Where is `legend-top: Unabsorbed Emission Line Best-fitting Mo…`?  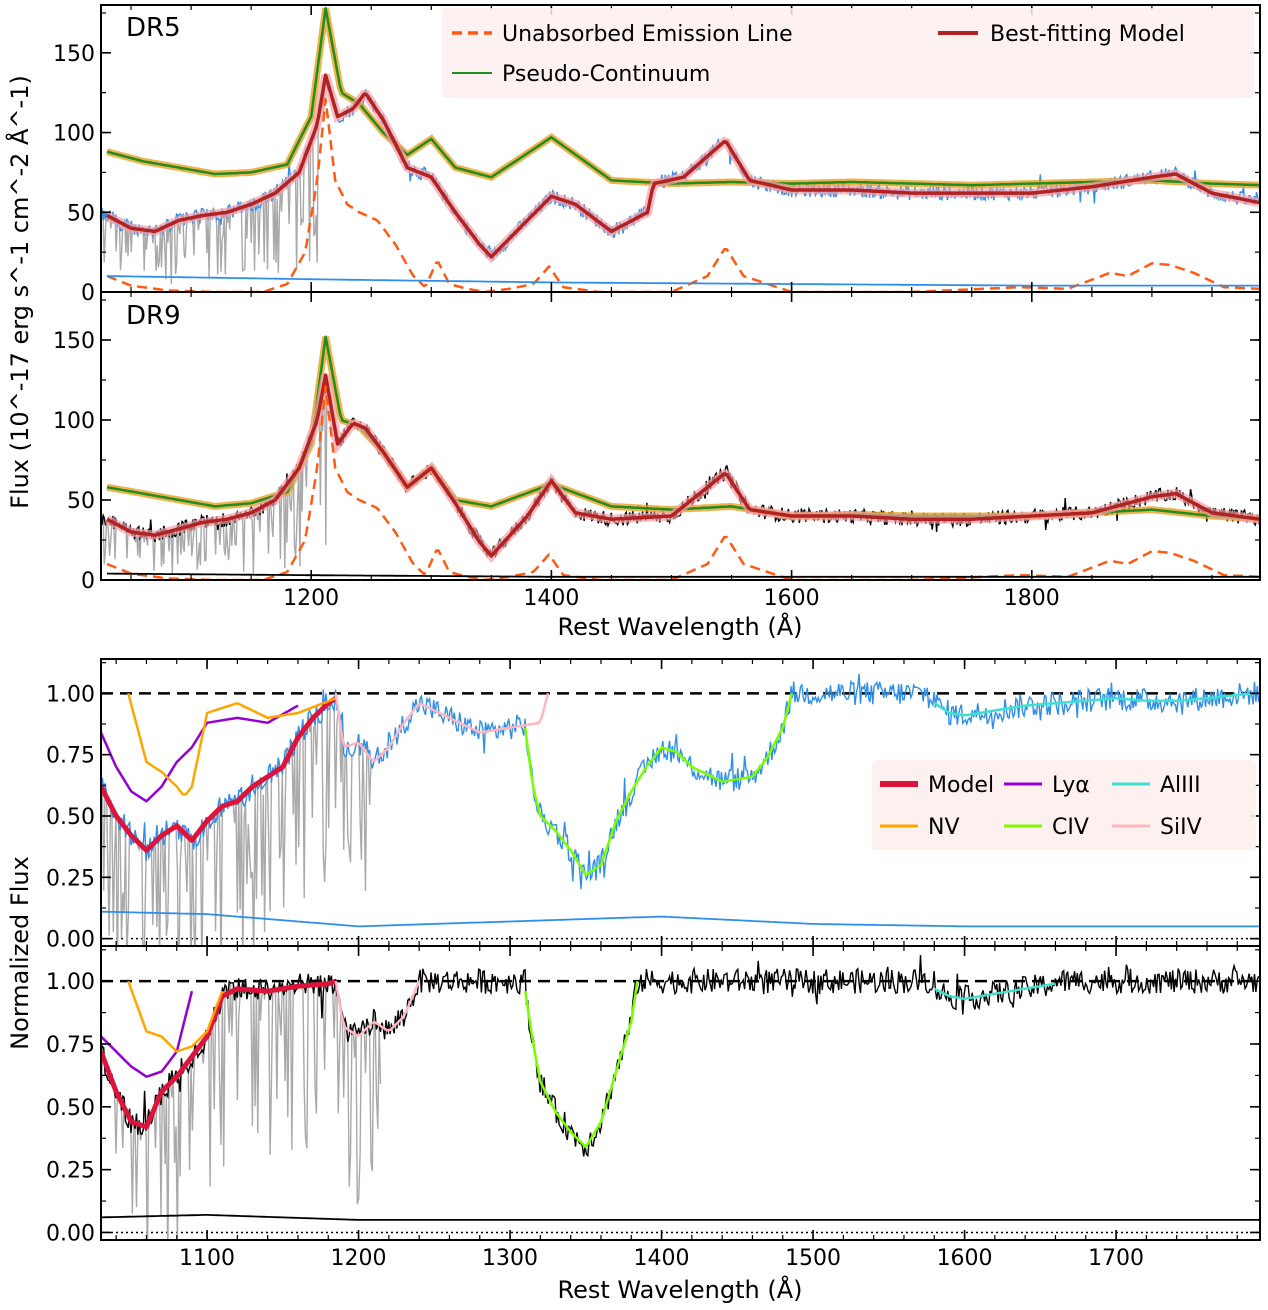 legend-top: Unabsorbed Emission Line Best-fitting Mo… is located at coordinates (848, 53).